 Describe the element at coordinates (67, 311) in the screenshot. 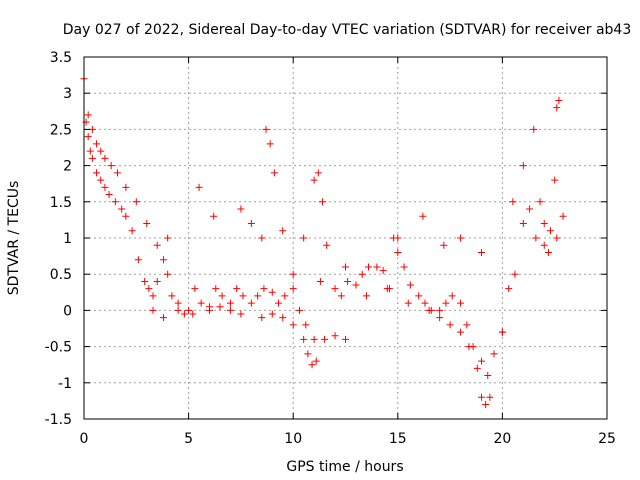

I see `y-tick-label: 0` at that location.